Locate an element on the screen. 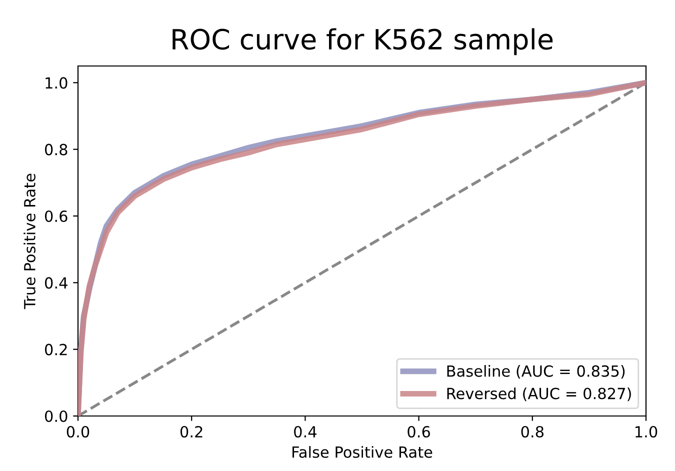 The width and height of the screenshot is (675, 471). y-axis-title: True Positive Rate is located at coordinates (30, 242).